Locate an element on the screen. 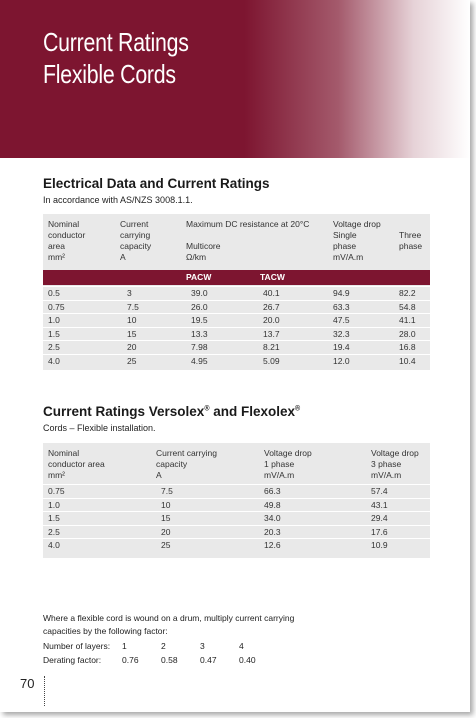  header-multicore-2: Ω/km is located at coordinates (196, 257).